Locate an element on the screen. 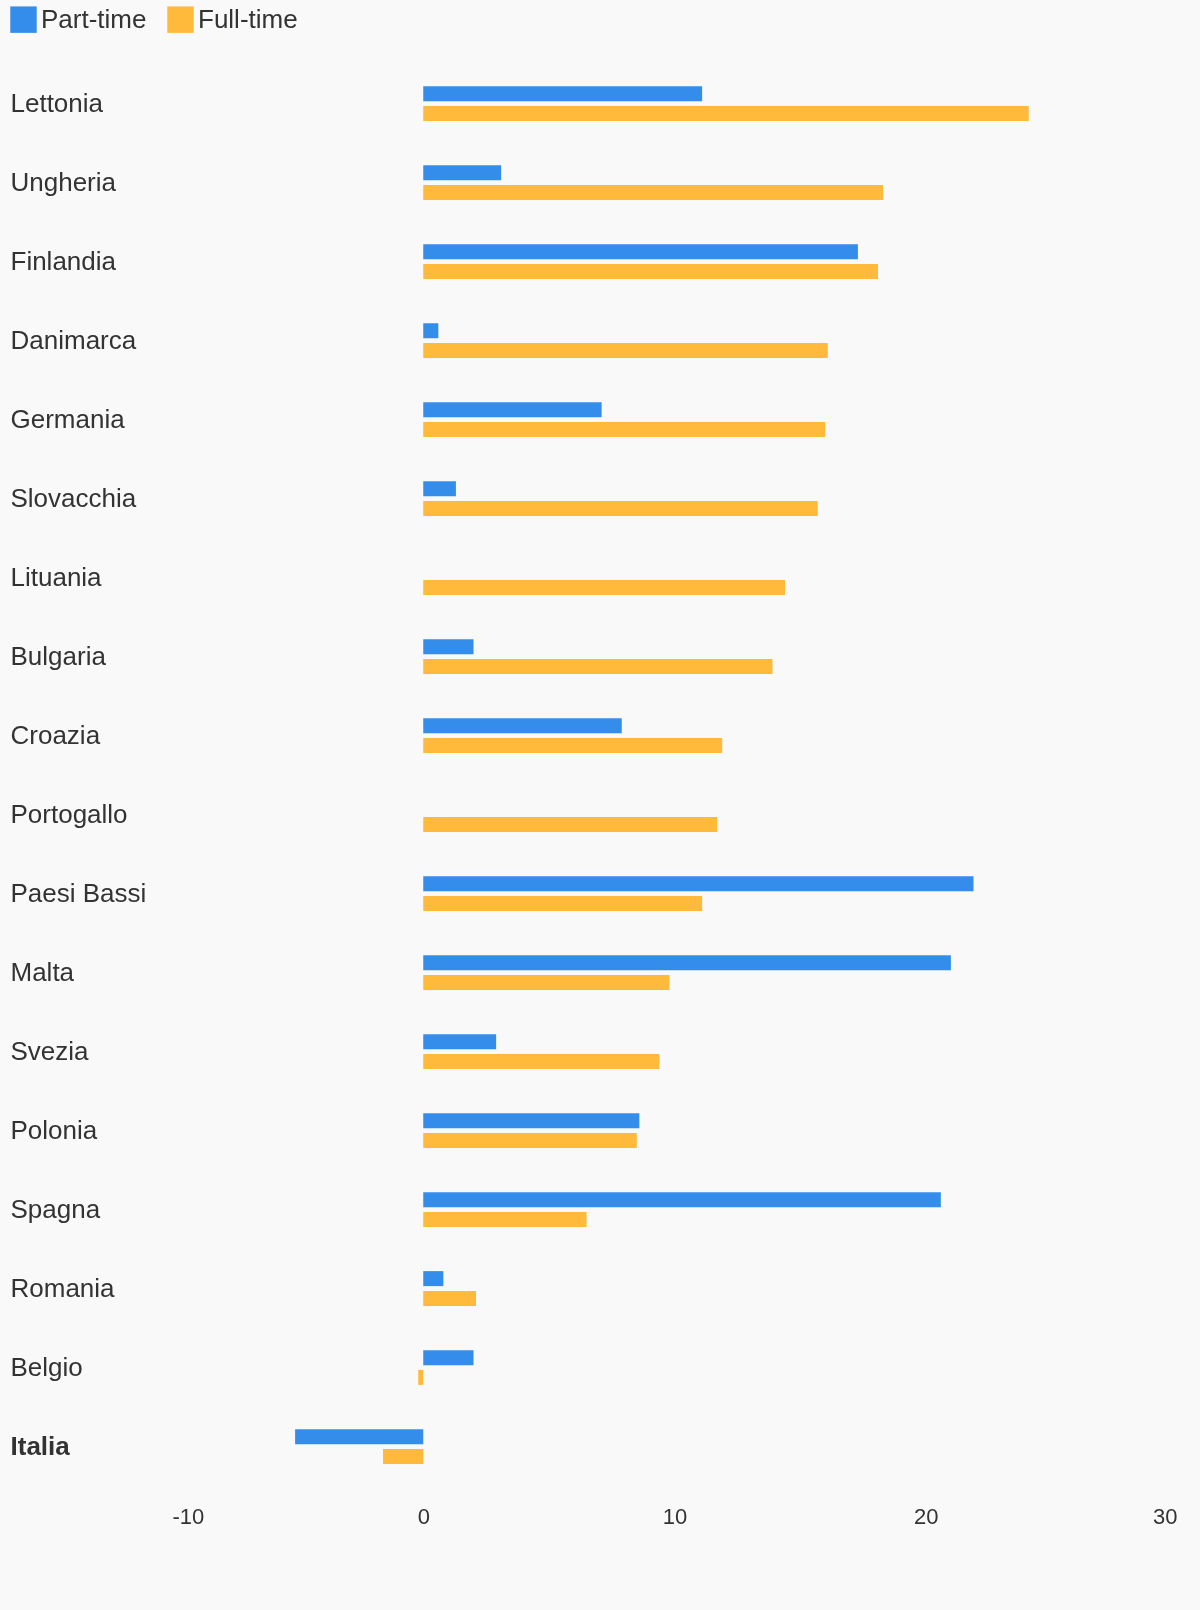 The height and width of the screenshot is (1610, 1200). y-tick-label: Italia is located at coordinates (40, 1445).